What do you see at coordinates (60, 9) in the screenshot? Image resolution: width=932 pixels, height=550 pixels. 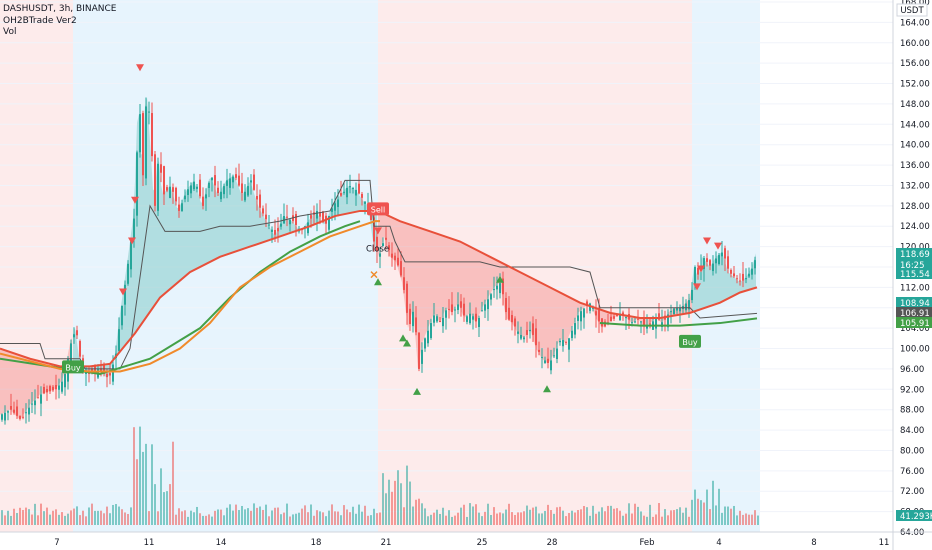 I see `symbol-legend: DASHUSDT, 3h, BINANCE` at bounding box center [60, 9].